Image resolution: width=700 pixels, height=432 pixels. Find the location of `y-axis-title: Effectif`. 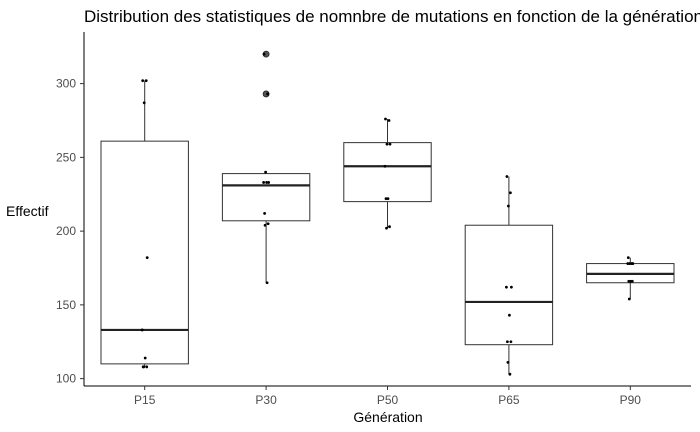

y-axis-title: Effectif is located at coordinates (27, 211).